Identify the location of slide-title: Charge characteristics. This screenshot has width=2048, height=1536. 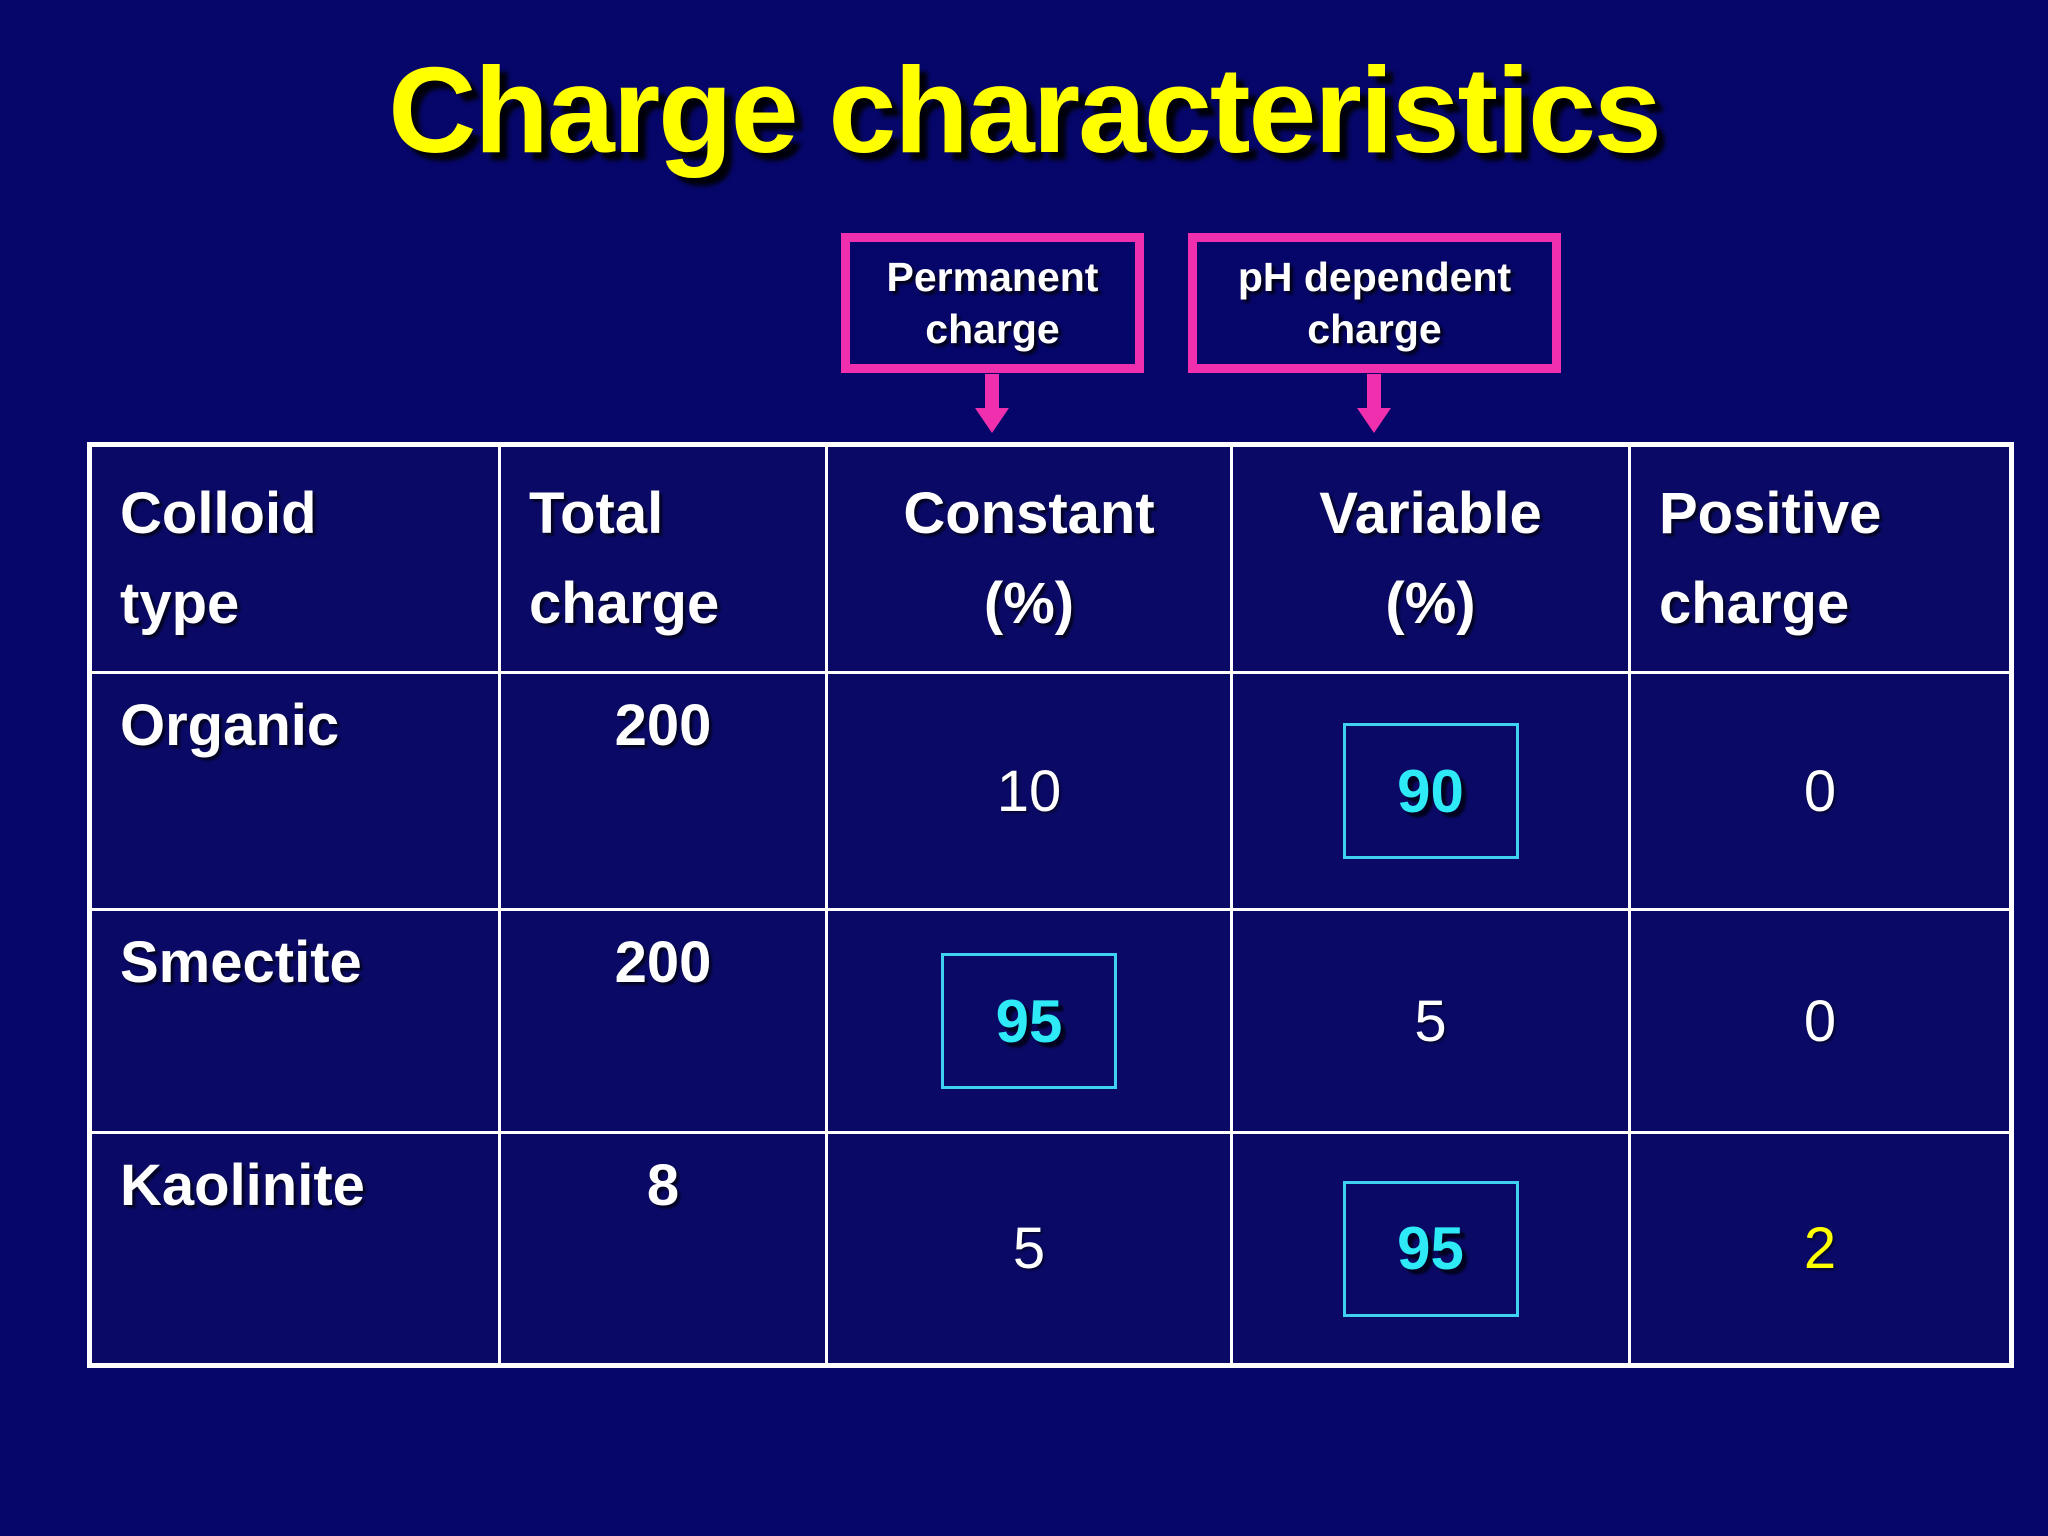
(1025, 110).